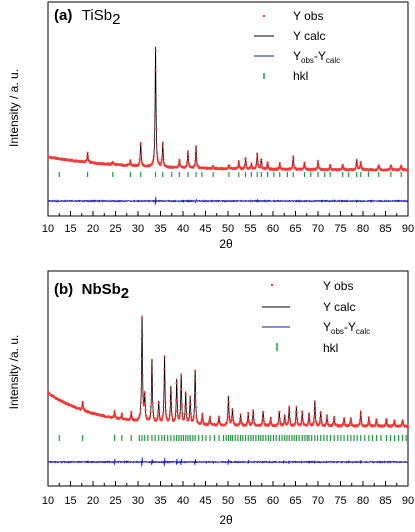  What do you see at coordinates (183, 229) in the screenshot?
I see `x-tick-label: 40` at bounding box center [183, 229].